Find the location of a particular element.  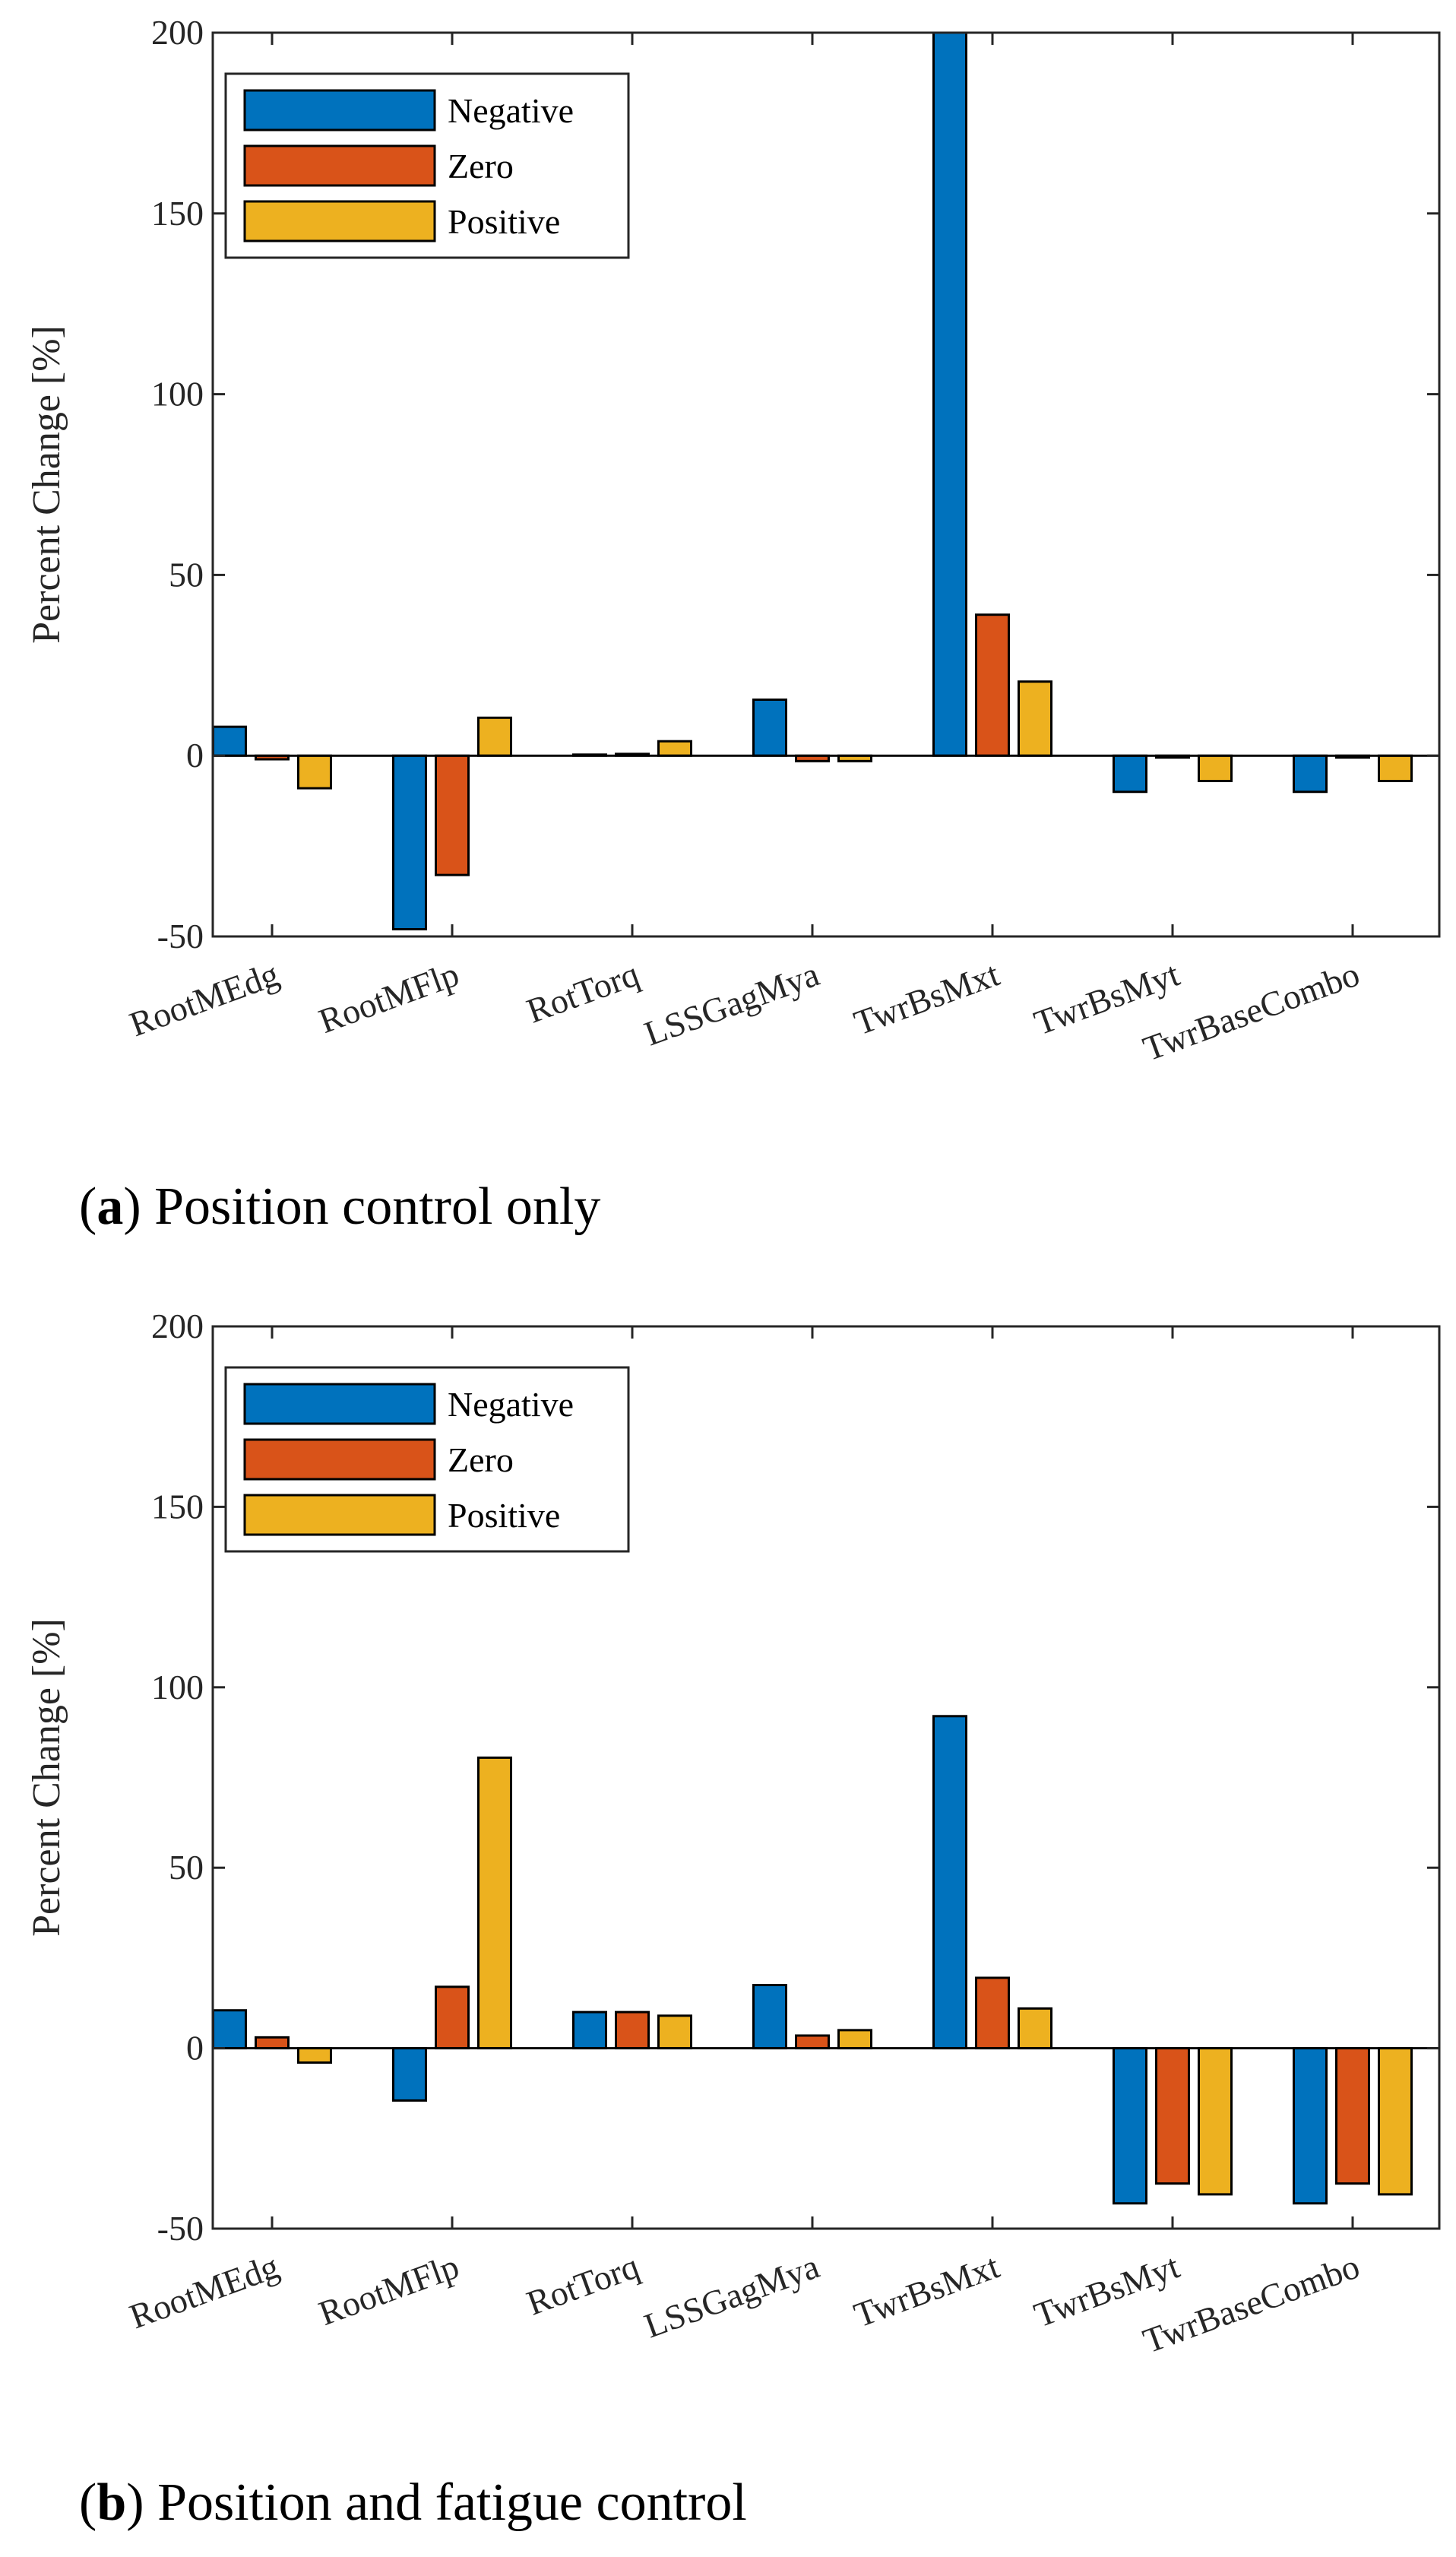

bar-a-zero-rootmflp is located at coordinates (452, 815).